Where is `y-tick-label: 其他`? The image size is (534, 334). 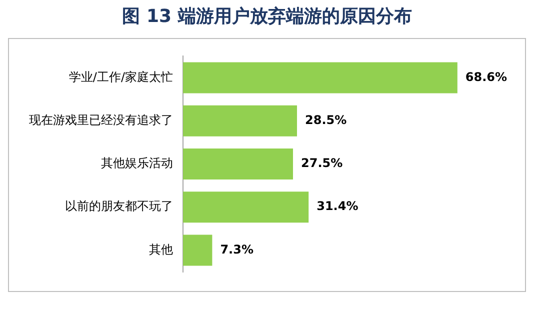 y-tick-label: 其他 is located at coordinates (161, 249).